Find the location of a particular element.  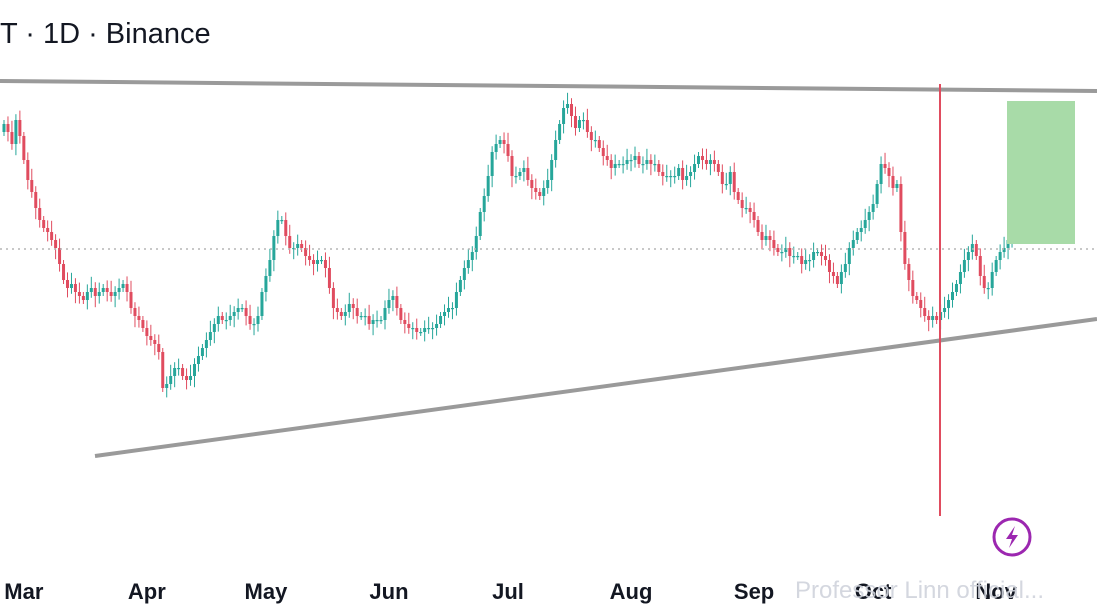

target-zone is located at coordinates (1041, 172).